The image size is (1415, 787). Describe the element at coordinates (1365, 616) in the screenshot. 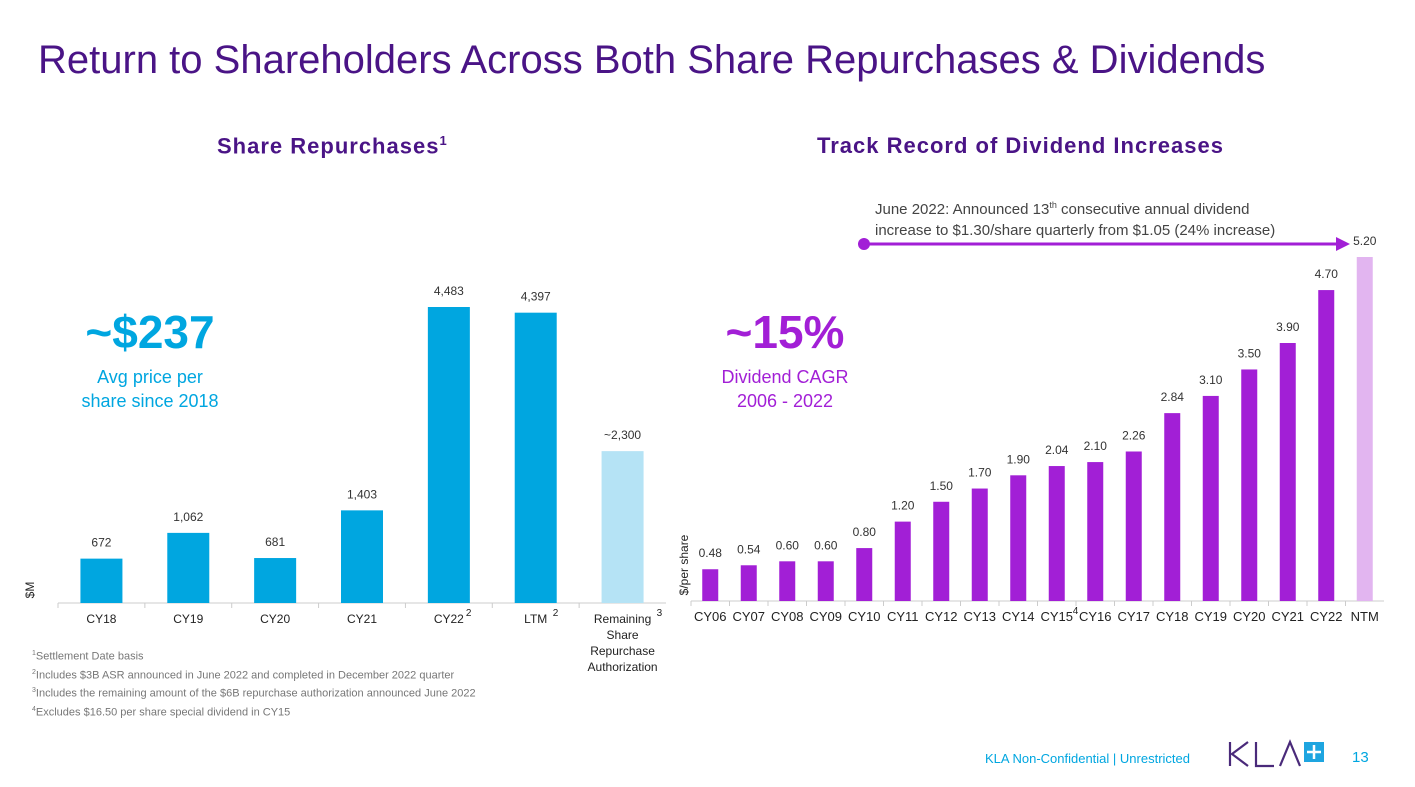

I see `category-label: NTM` at that location.